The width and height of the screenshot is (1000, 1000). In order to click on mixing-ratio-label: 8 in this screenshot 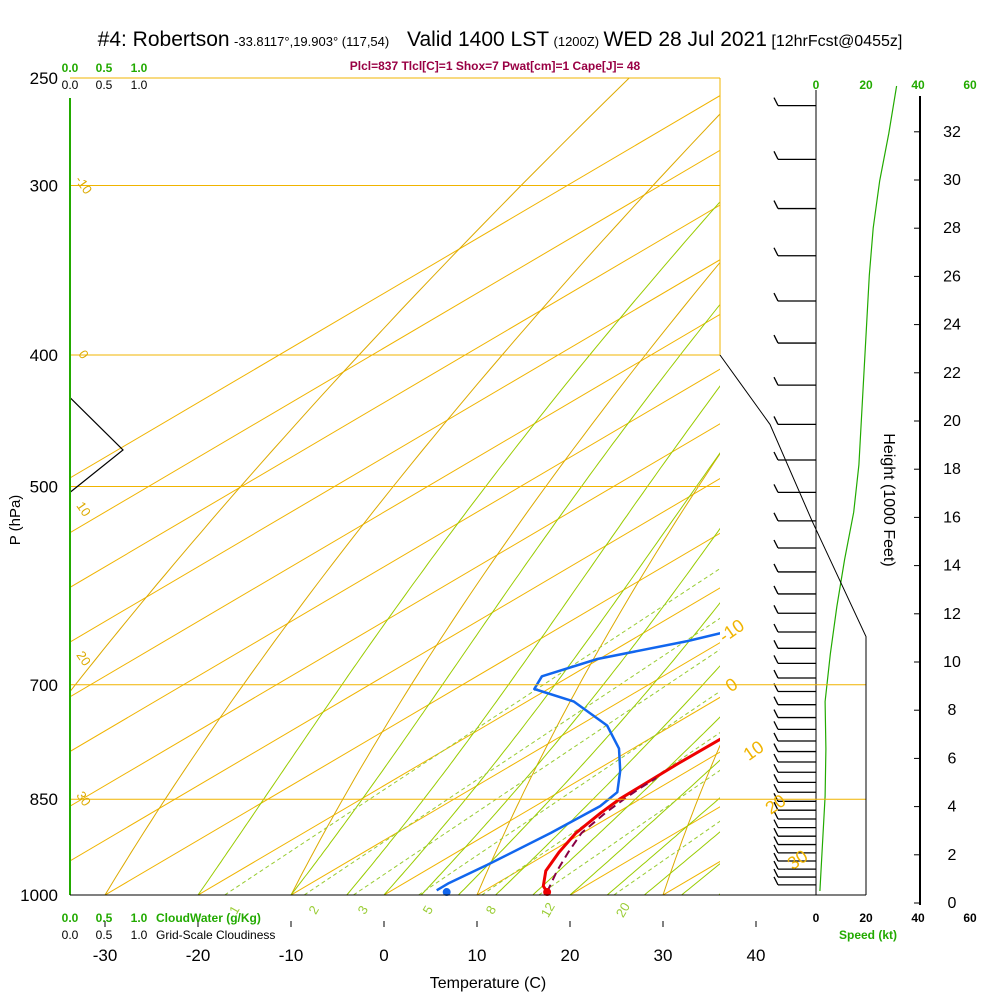, I will do `click(491, 910)`.